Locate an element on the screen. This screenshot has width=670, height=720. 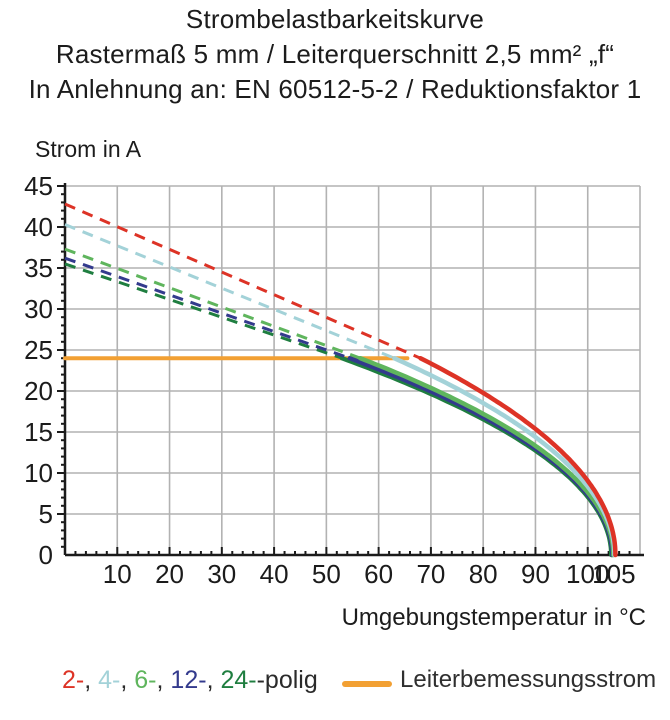
y-tick-label: 35 is located at coordinates (38, 268).